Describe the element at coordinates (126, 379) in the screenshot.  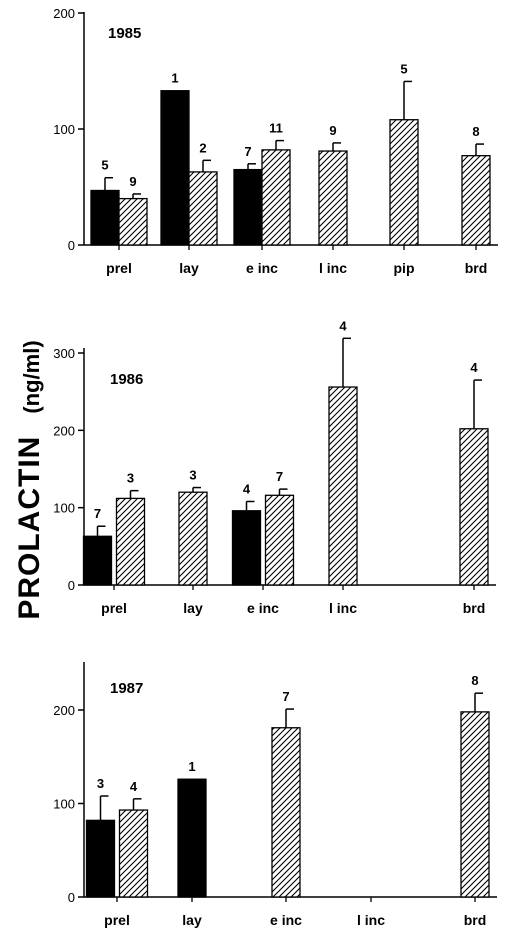
I see `chart-title: 1986` at that location.